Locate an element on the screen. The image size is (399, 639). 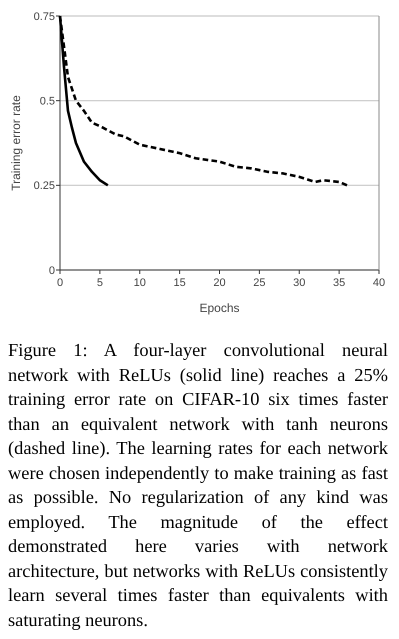
x-tick-label: 10 is located at coordinates (140, 283).